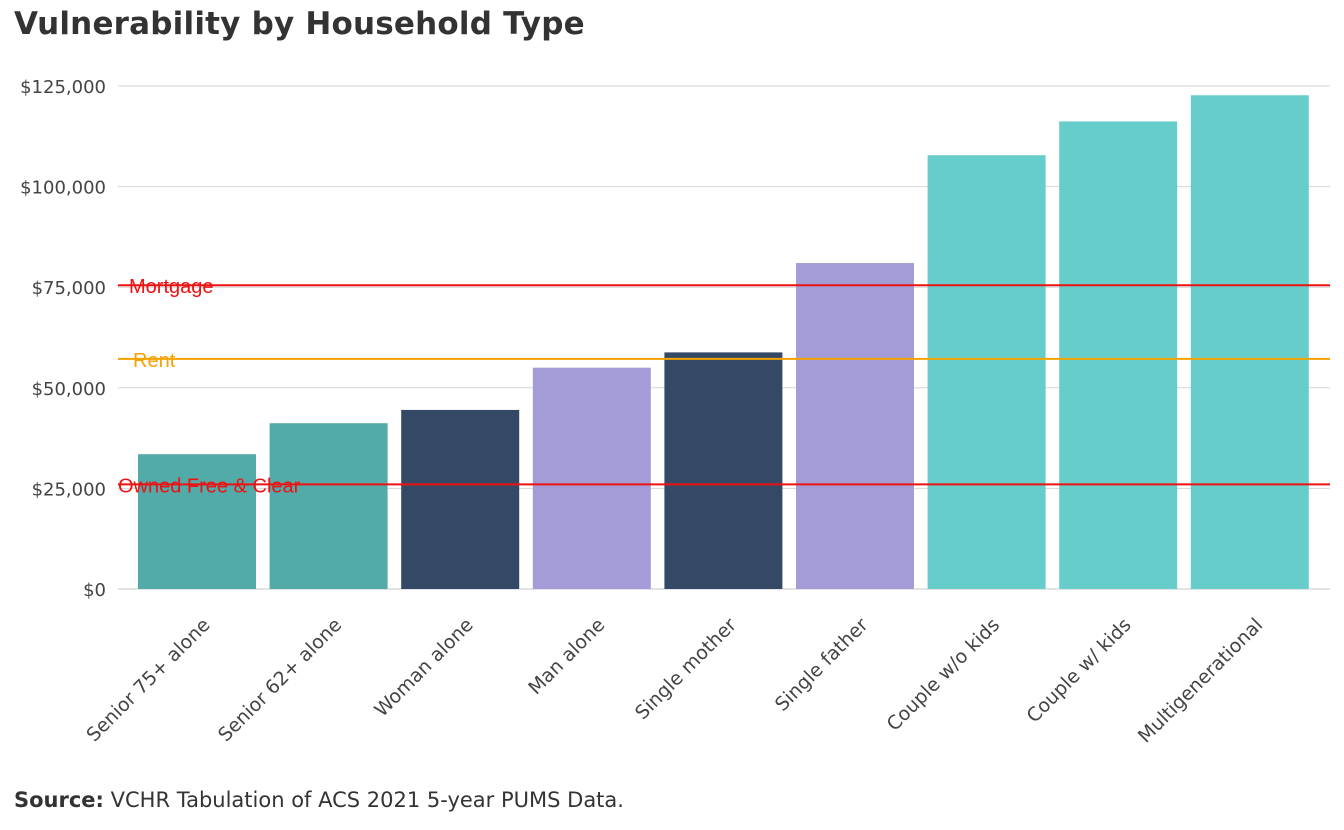 The image size is (1344, 830). I want to click on x-tick-label: Single mother, so click(686, 669).